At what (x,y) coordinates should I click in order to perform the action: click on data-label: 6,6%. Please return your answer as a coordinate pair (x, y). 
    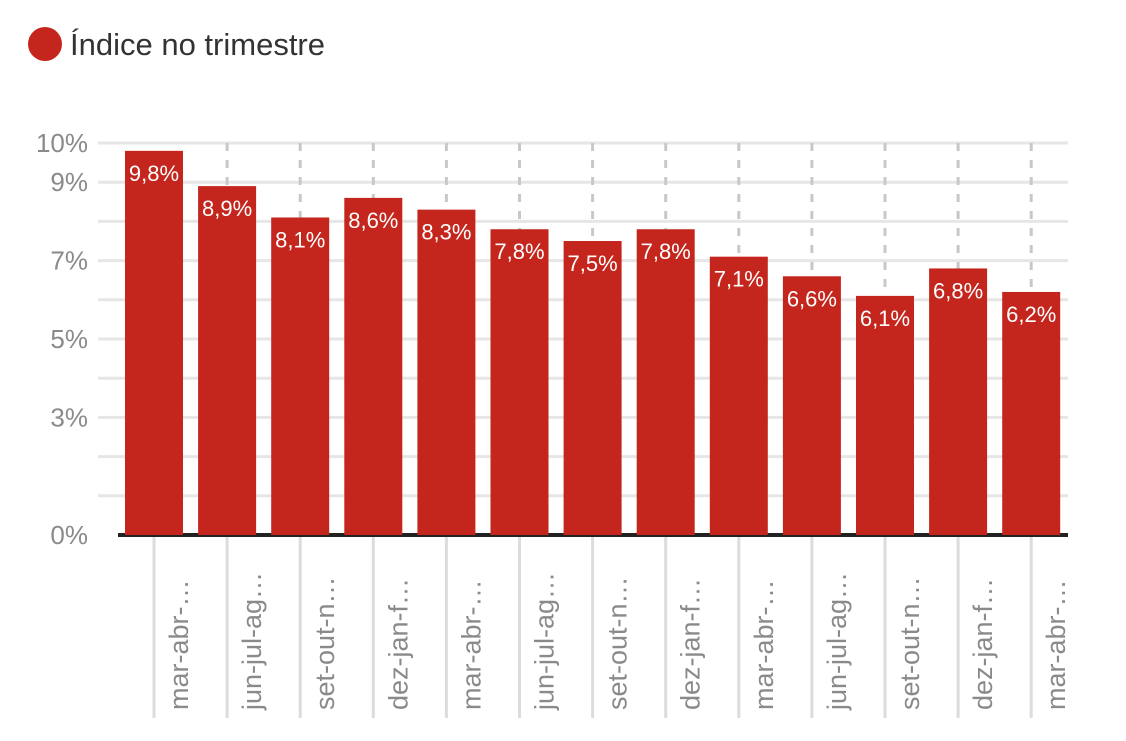
    Looking at the image, I should click on (812, 298).